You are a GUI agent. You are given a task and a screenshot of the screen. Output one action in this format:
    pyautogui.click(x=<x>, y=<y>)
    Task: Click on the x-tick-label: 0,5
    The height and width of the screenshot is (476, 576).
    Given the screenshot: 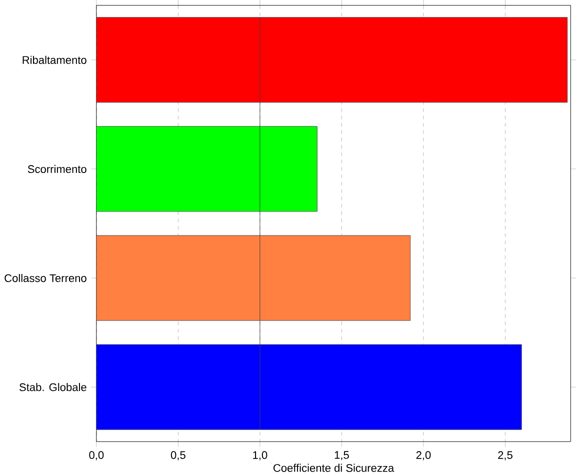 What is the action you would take?
    pyautogui.click(x=178, y=455)
    